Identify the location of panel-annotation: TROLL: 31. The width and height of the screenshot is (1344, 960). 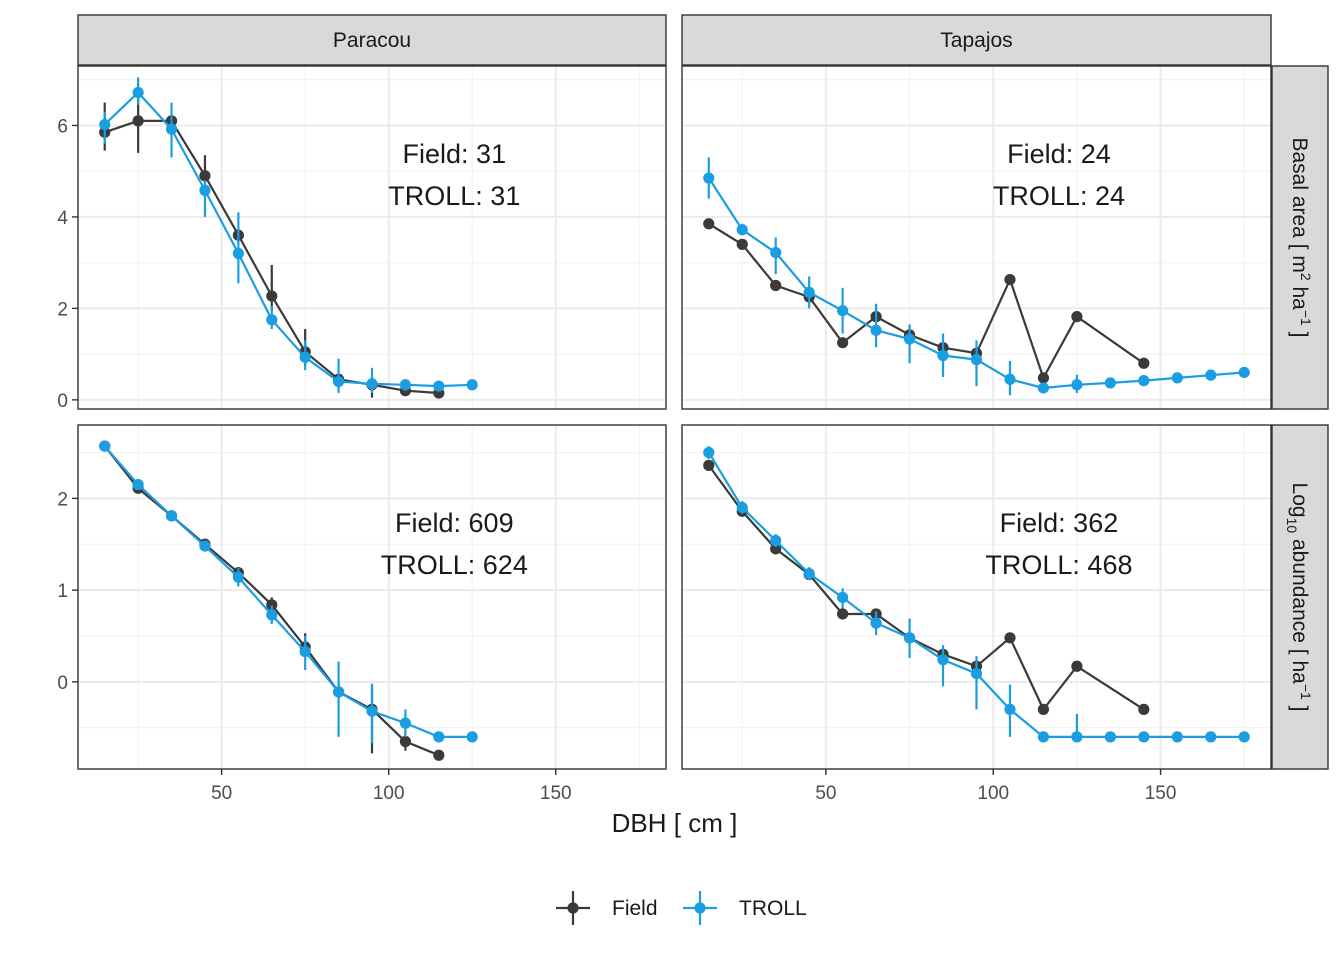
(454, 196).